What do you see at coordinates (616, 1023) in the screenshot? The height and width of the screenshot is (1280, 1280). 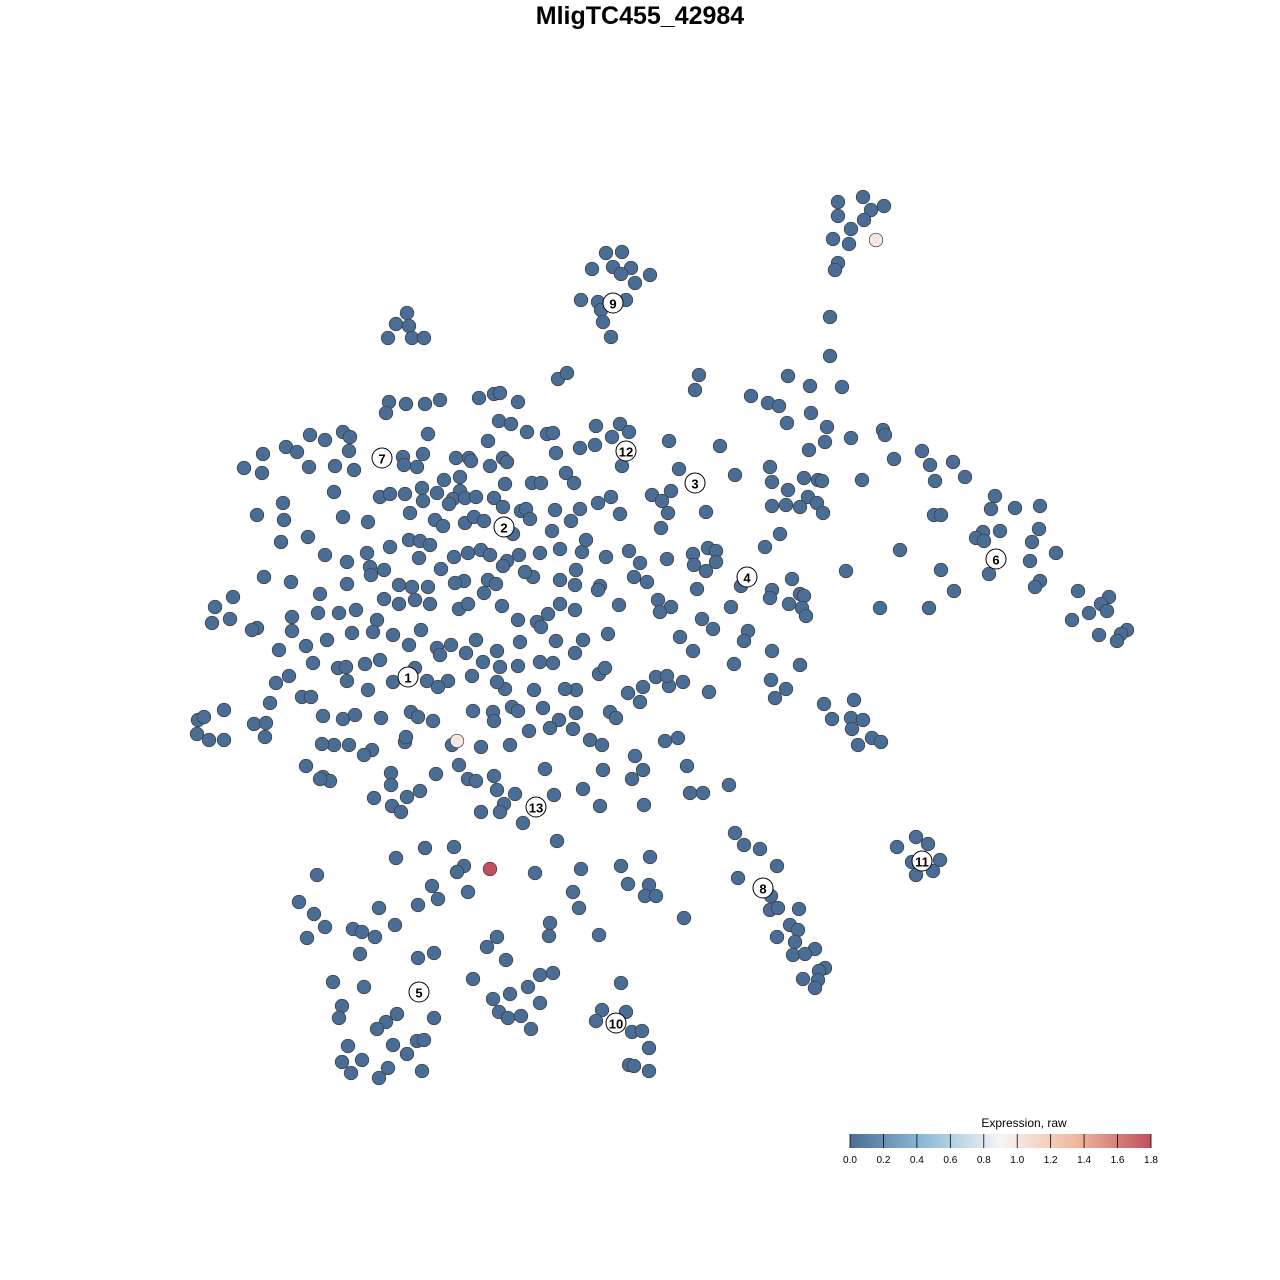 I see `cluster-label: 10` at bounding box center [616, 1023].